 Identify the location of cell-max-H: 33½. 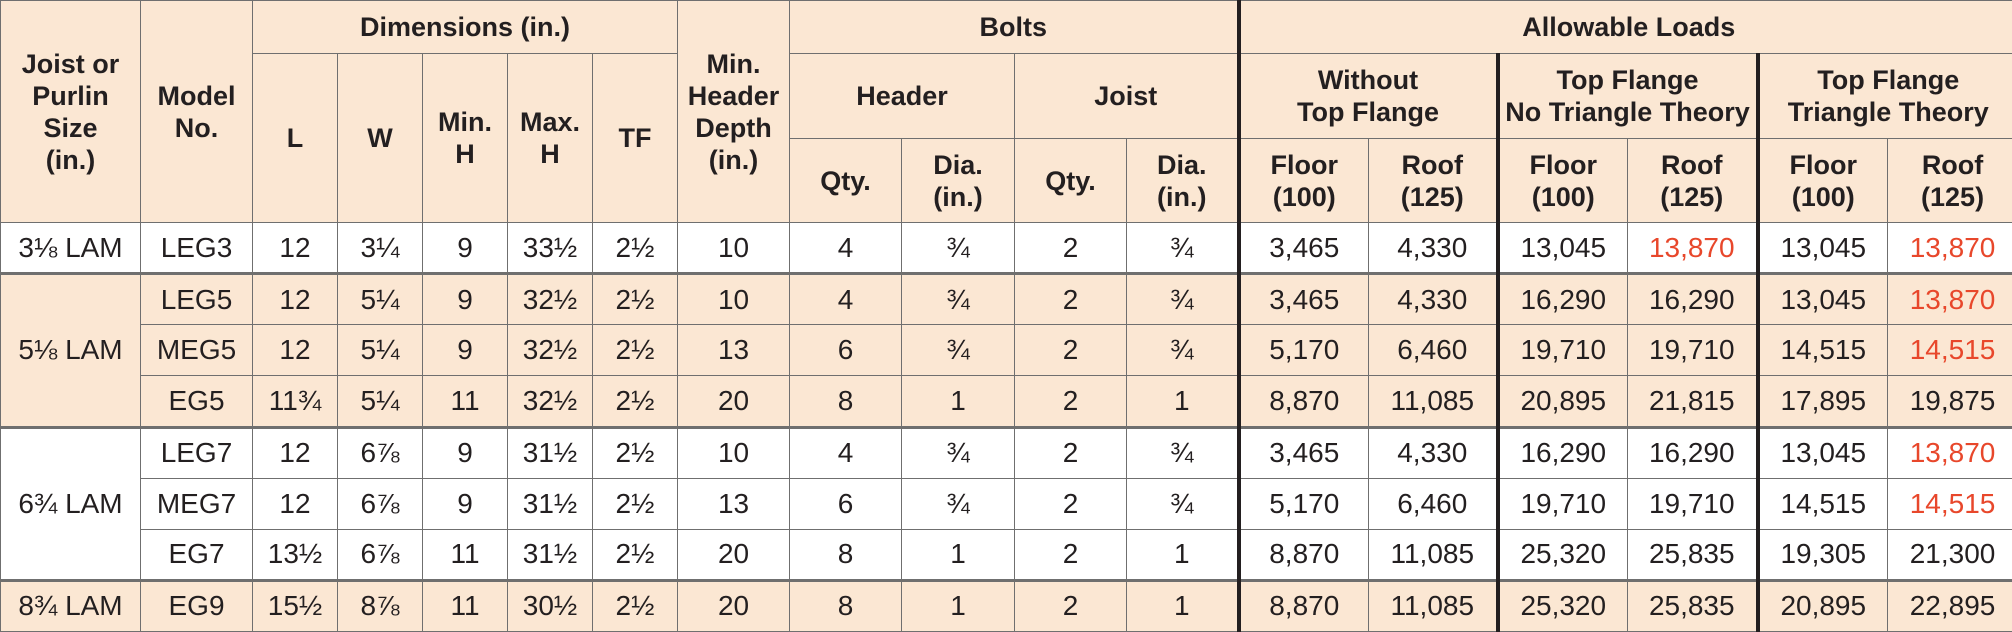
(550, 248).